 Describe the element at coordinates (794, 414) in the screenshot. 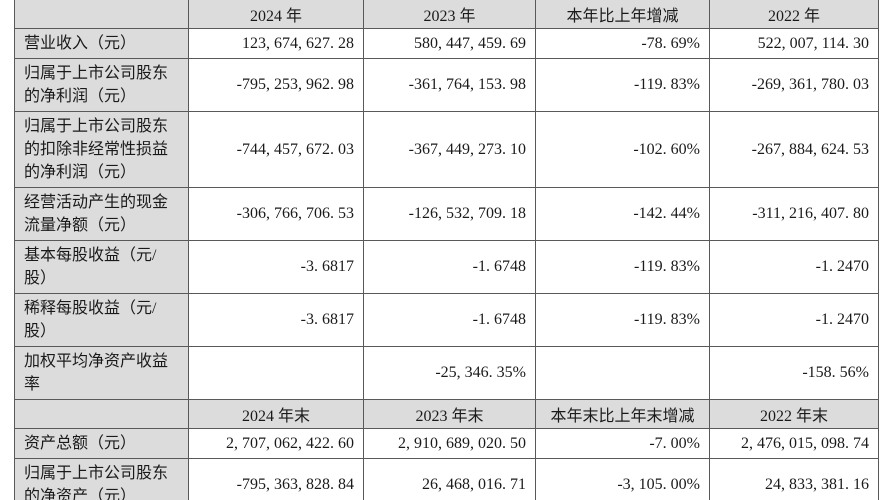

I see `header-2022-yearend: 2022 年末` at that location.